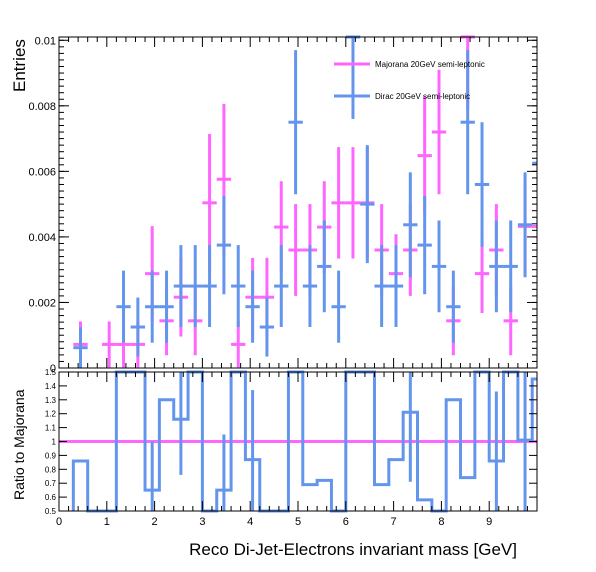 This screenshot has width=596, height=572. What do you see at coordinates (42, 172) in the screenshot?
I see `top-y-tick-label-3: 0.006` at bounding box center [42, 172].